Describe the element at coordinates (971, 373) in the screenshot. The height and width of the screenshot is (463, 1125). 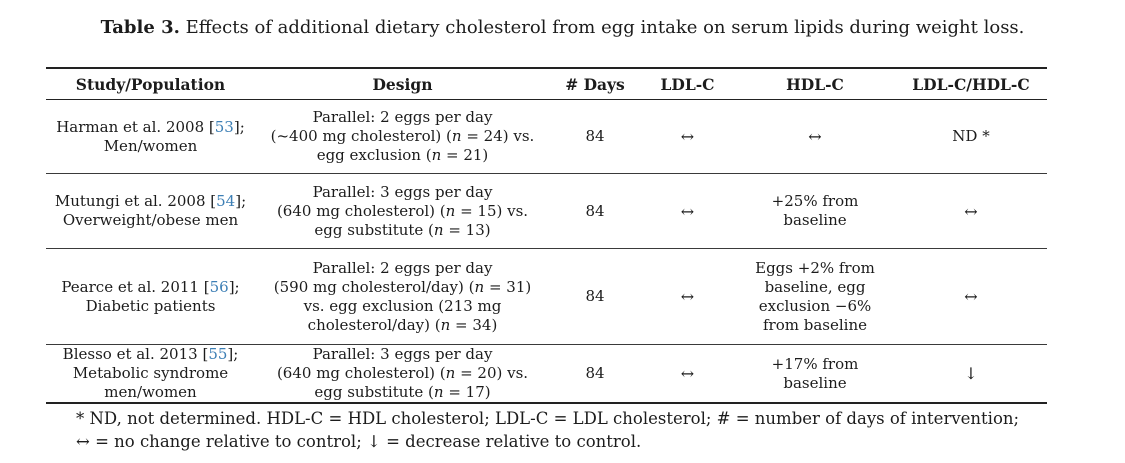
I see `ldl-hdl-ratio-cell: ↓` at that location.